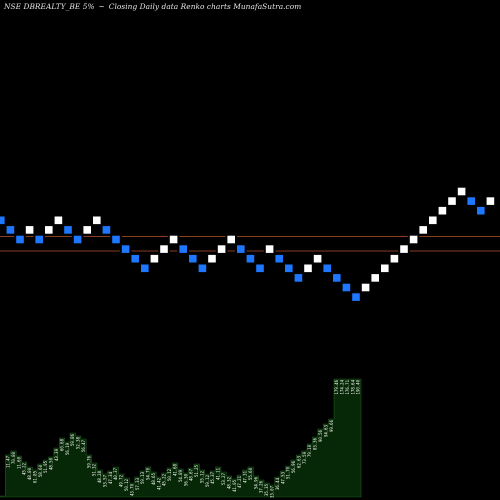 This screenshot has width=500, height=500. Describe the element at coordinates (56, 454) in the screenshot. I see `volume-value-label: 43.39` at that location.